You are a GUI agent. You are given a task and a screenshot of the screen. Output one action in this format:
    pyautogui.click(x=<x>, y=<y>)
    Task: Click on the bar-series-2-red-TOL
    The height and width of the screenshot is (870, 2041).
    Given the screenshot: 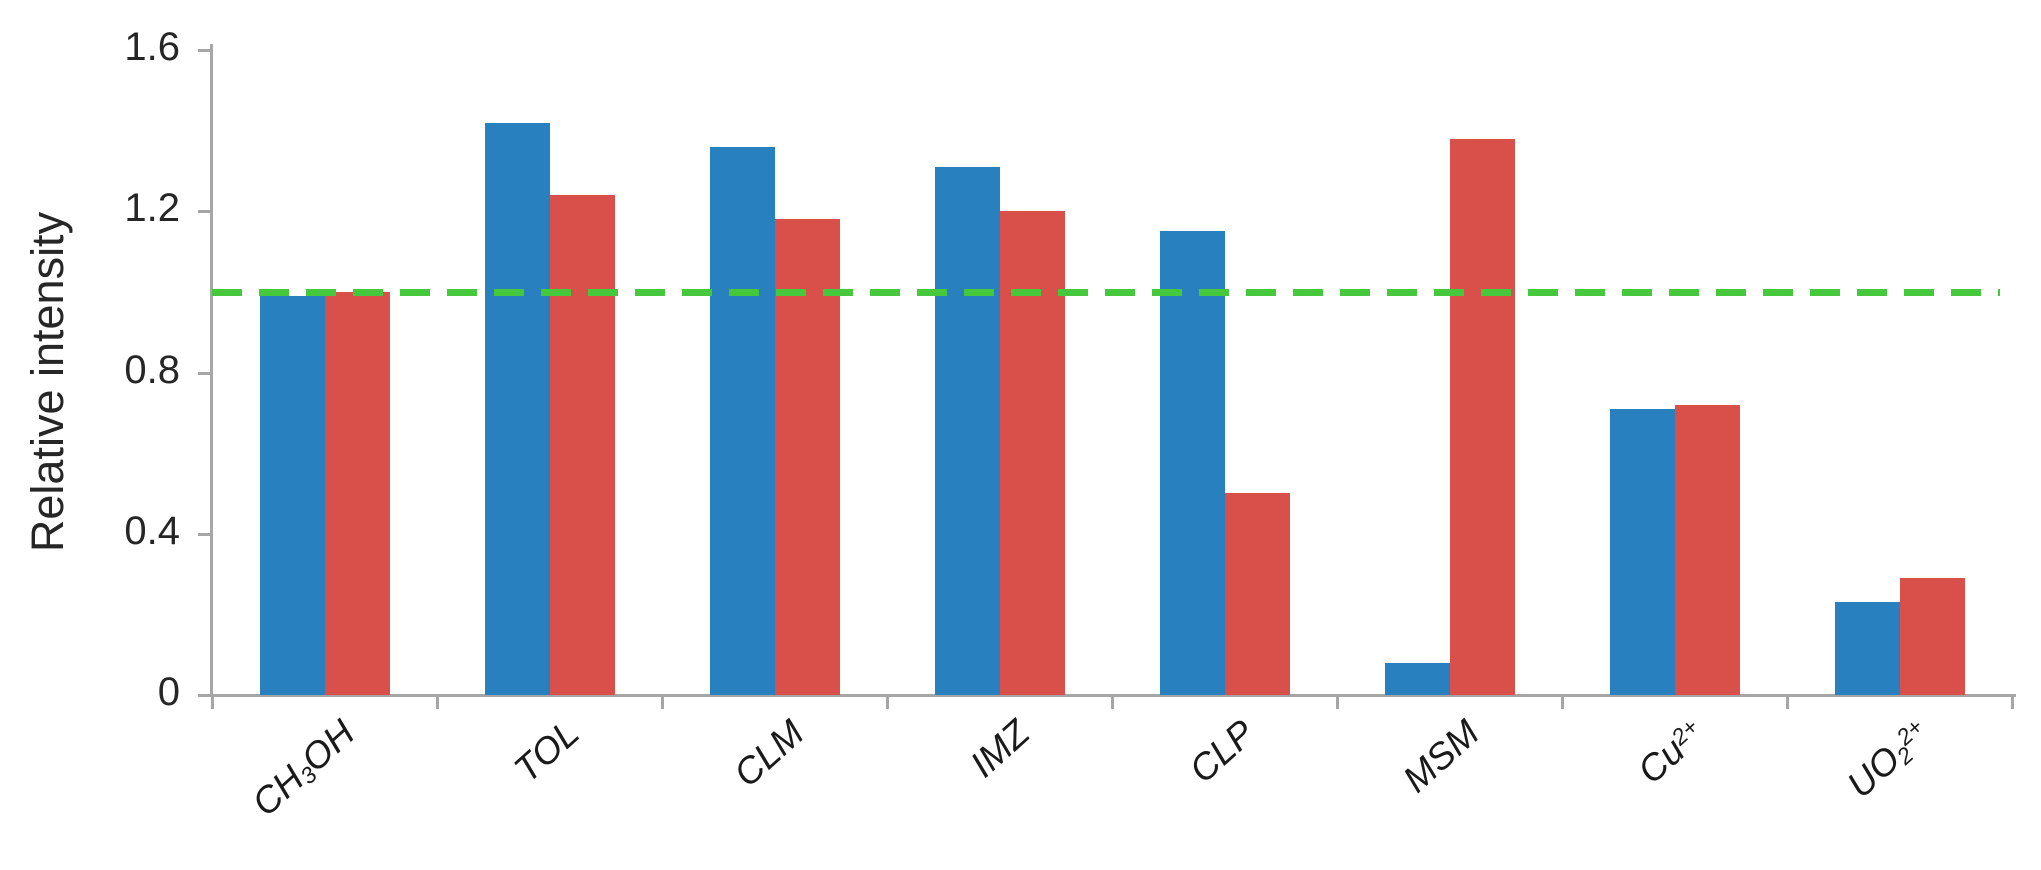 What is the action you would take?
    pyautogui.click(x=582, y=445)
    